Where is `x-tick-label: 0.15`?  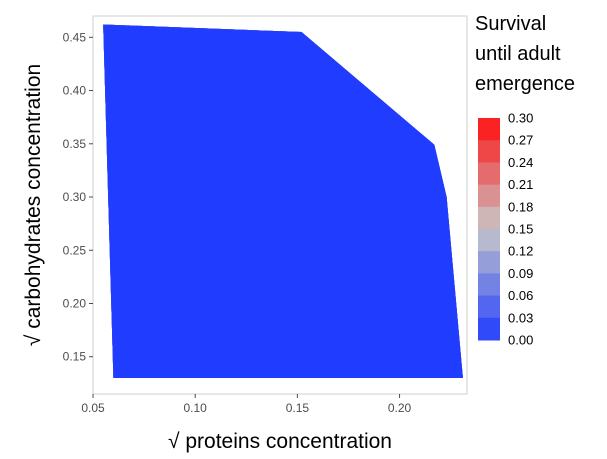 x-tick-label: 0.15 is located at coordinates (298, 408).